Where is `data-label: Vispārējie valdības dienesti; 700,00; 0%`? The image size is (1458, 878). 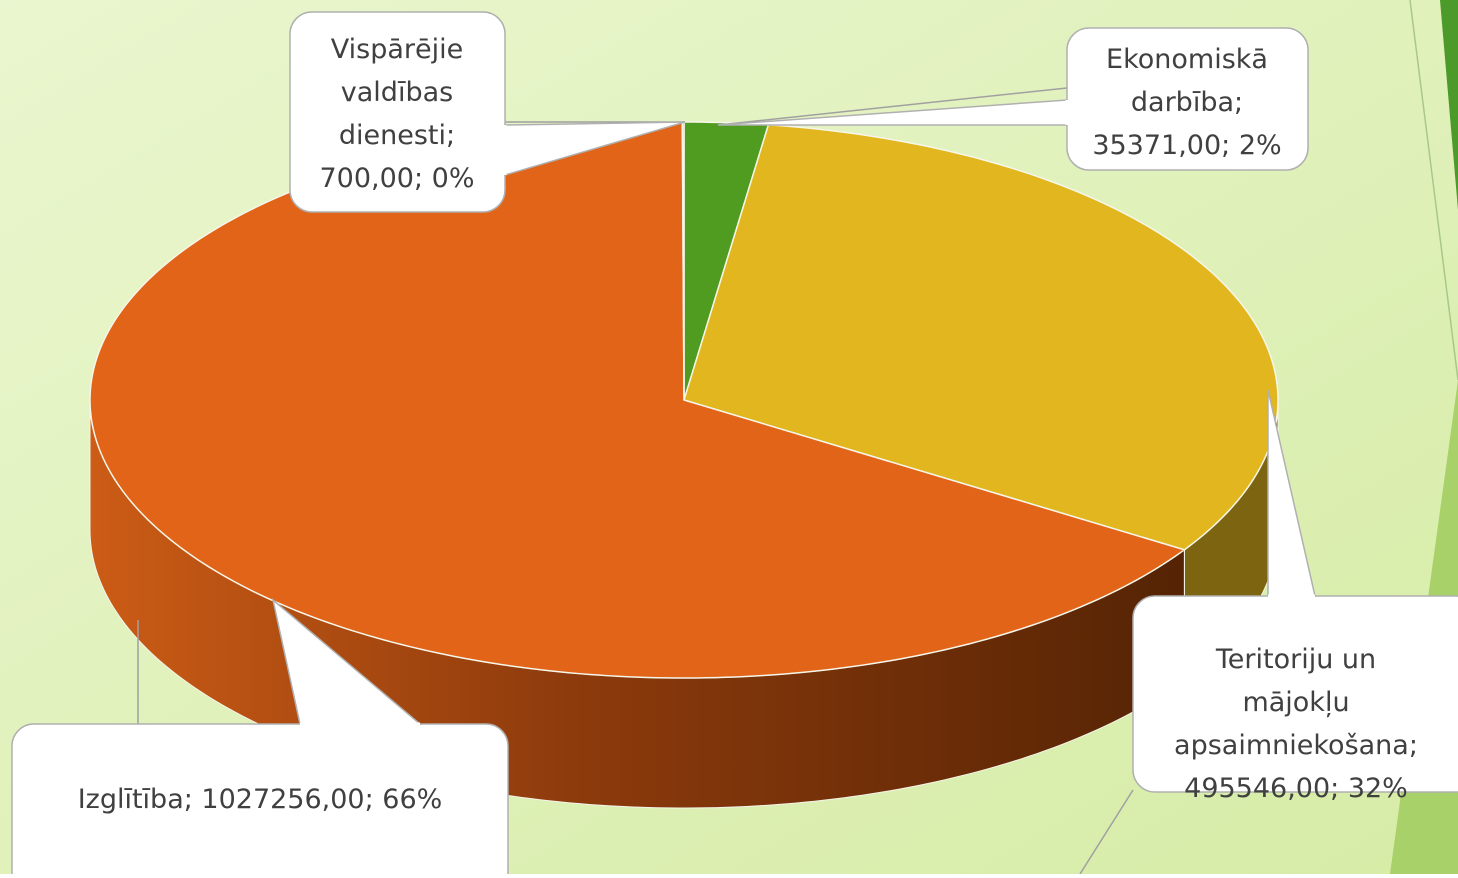
data-label: Vispārējie valdības dienesti; 700,00; 0% is located at coordinates (397, 114).